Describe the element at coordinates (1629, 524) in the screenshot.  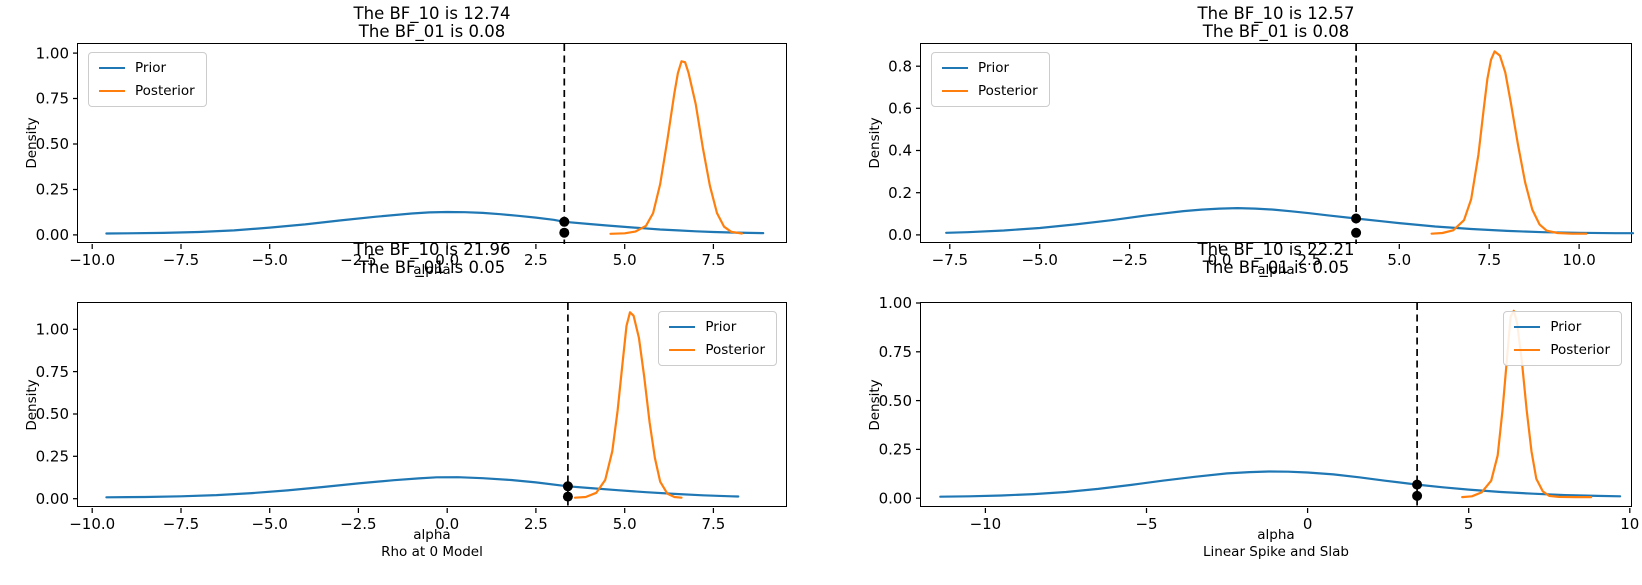
I see `x-tick-label: 10` at that location.